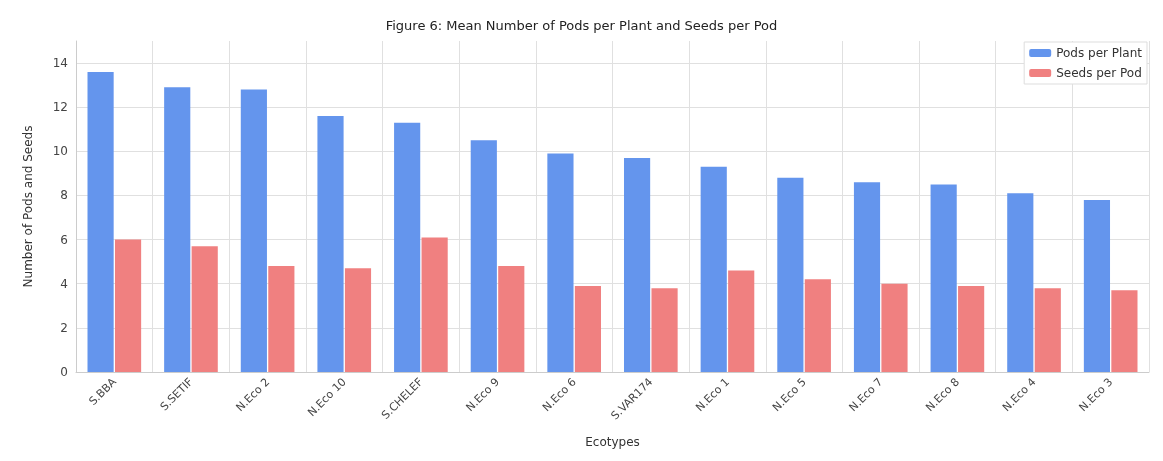  Describe the element at coordinates (612, 442) in the screenshot. I see `x-axis-title: Ecotypes` at that location.